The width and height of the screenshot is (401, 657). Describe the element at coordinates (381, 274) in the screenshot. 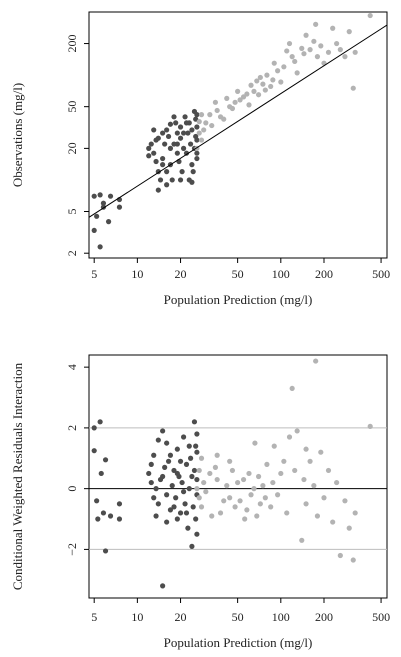

I see `chart0-x-tick-label-6: 500` at that location.